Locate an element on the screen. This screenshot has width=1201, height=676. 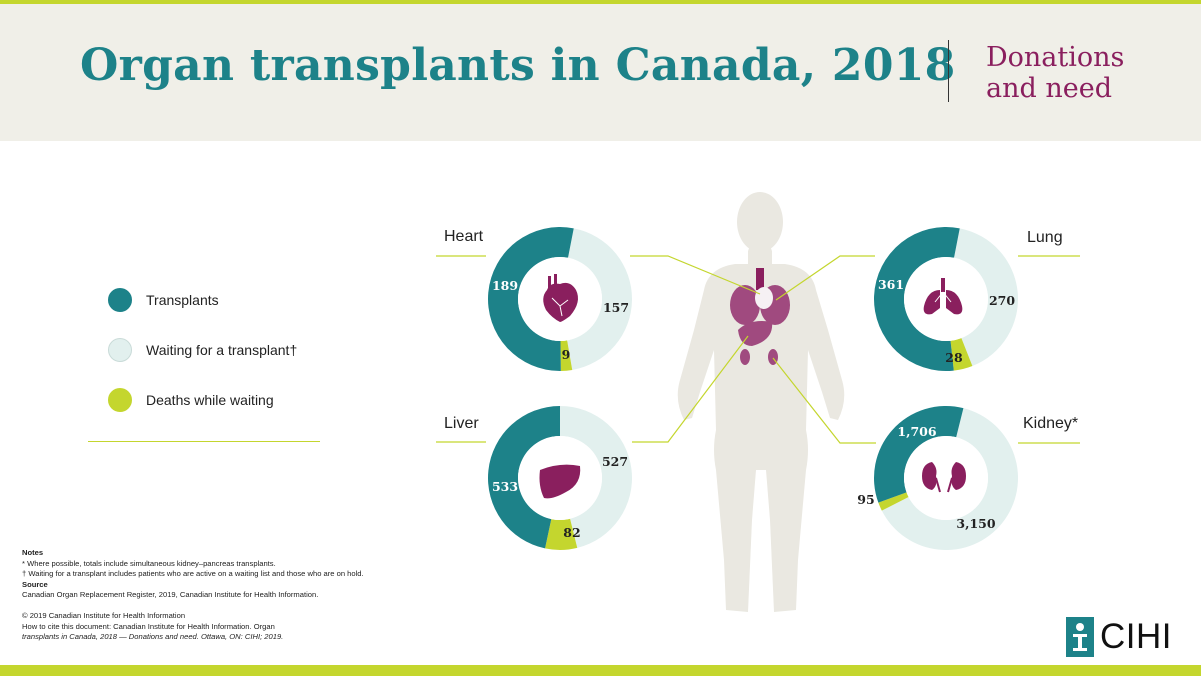
lung-connector is located at coordinates (825, 278).